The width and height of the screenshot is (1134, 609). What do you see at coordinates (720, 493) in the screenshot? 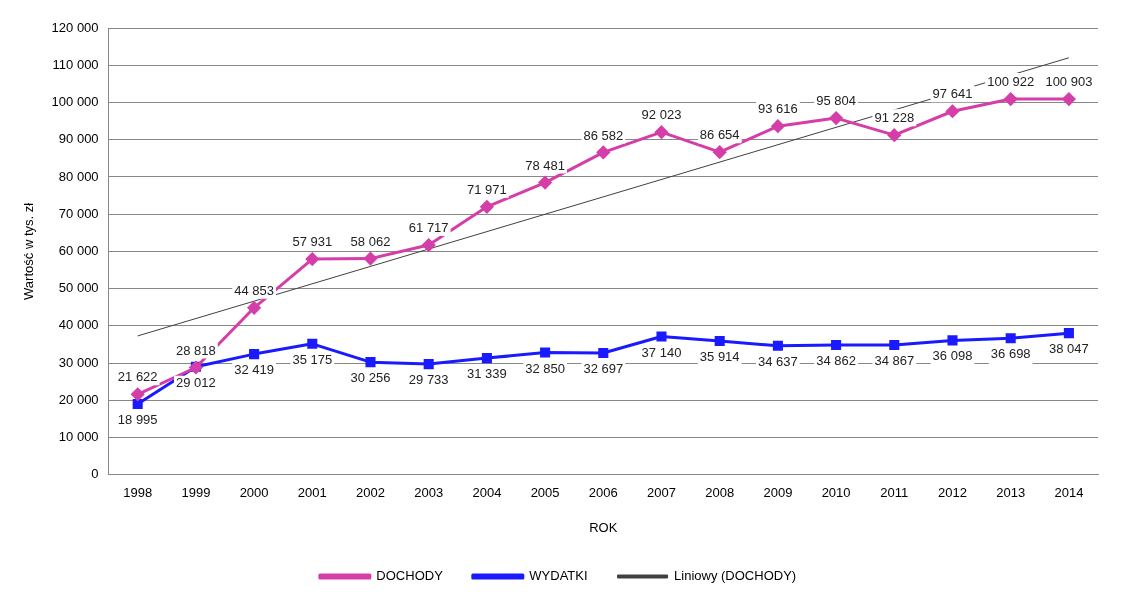
I see `x-tick-label: 2008` at bounding box center [720, 493].